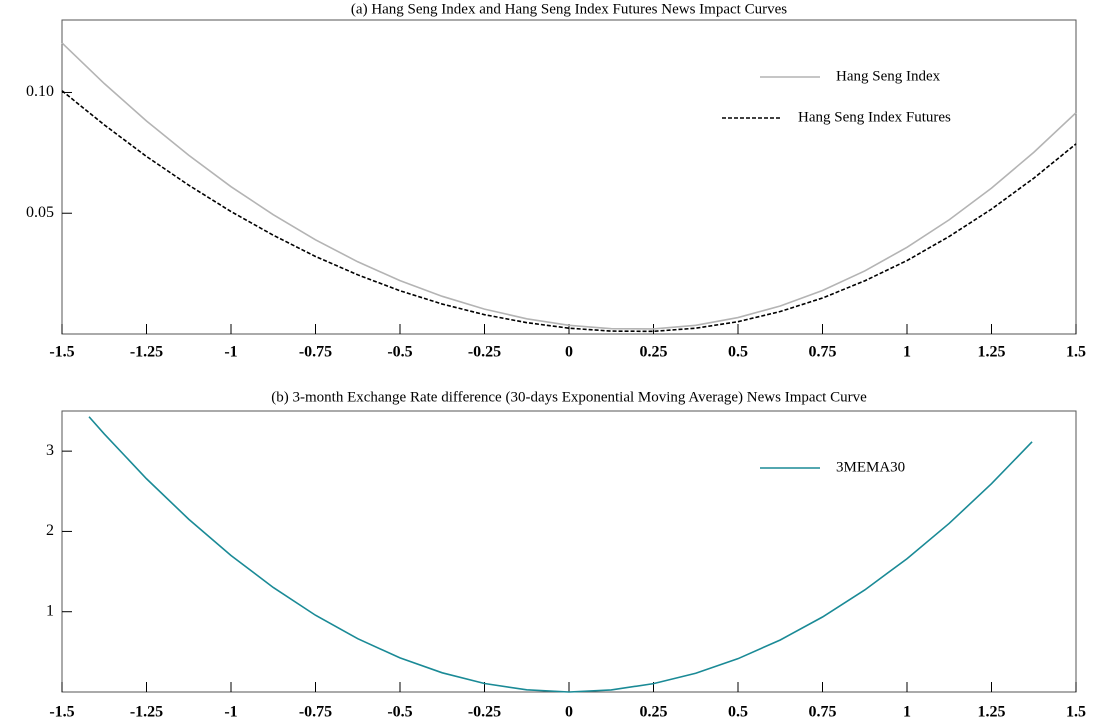 This screenshot has width=1093, height=724. Describe the element at coordinates (888, 76) in the screenshot. I see `legend-label: Hang Seng Index` at that location.